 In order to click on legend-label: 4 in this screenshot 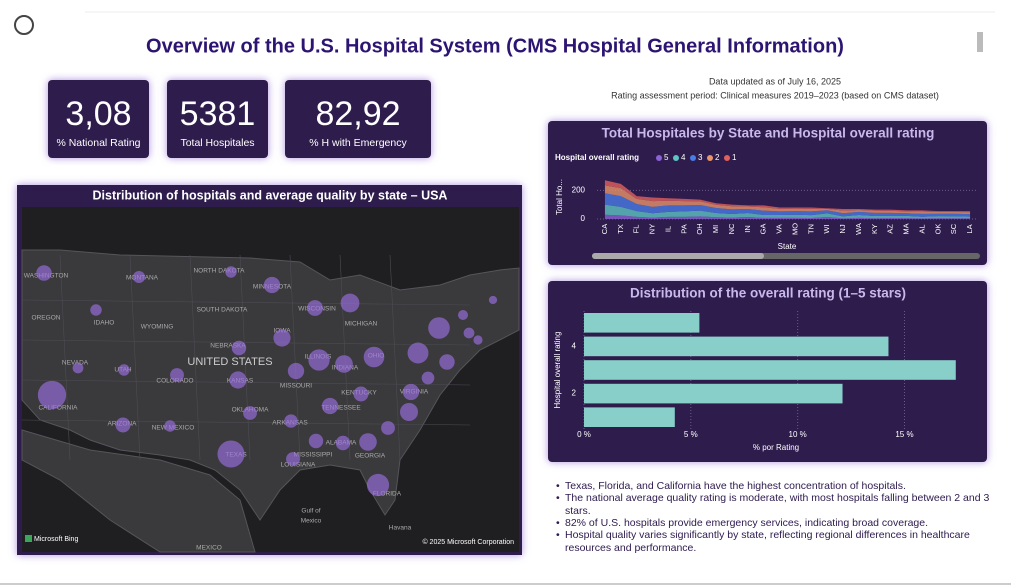, I will do `click(683, 157)`.